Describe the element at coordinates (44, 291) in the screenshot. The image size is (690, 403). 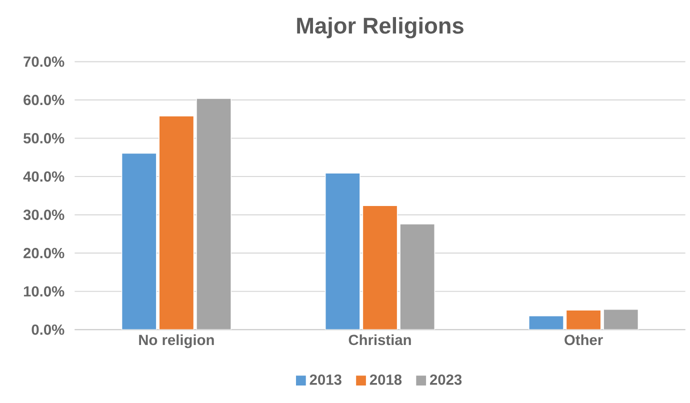
I see `y-tick-label: 10.0%` at that location.